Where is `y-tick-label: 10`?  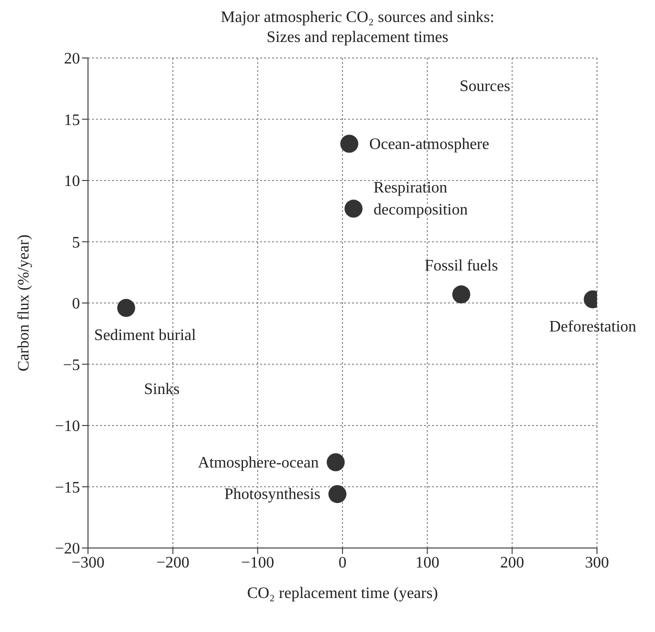
y-tick-label: 10 is located at coordinates (72, 181).